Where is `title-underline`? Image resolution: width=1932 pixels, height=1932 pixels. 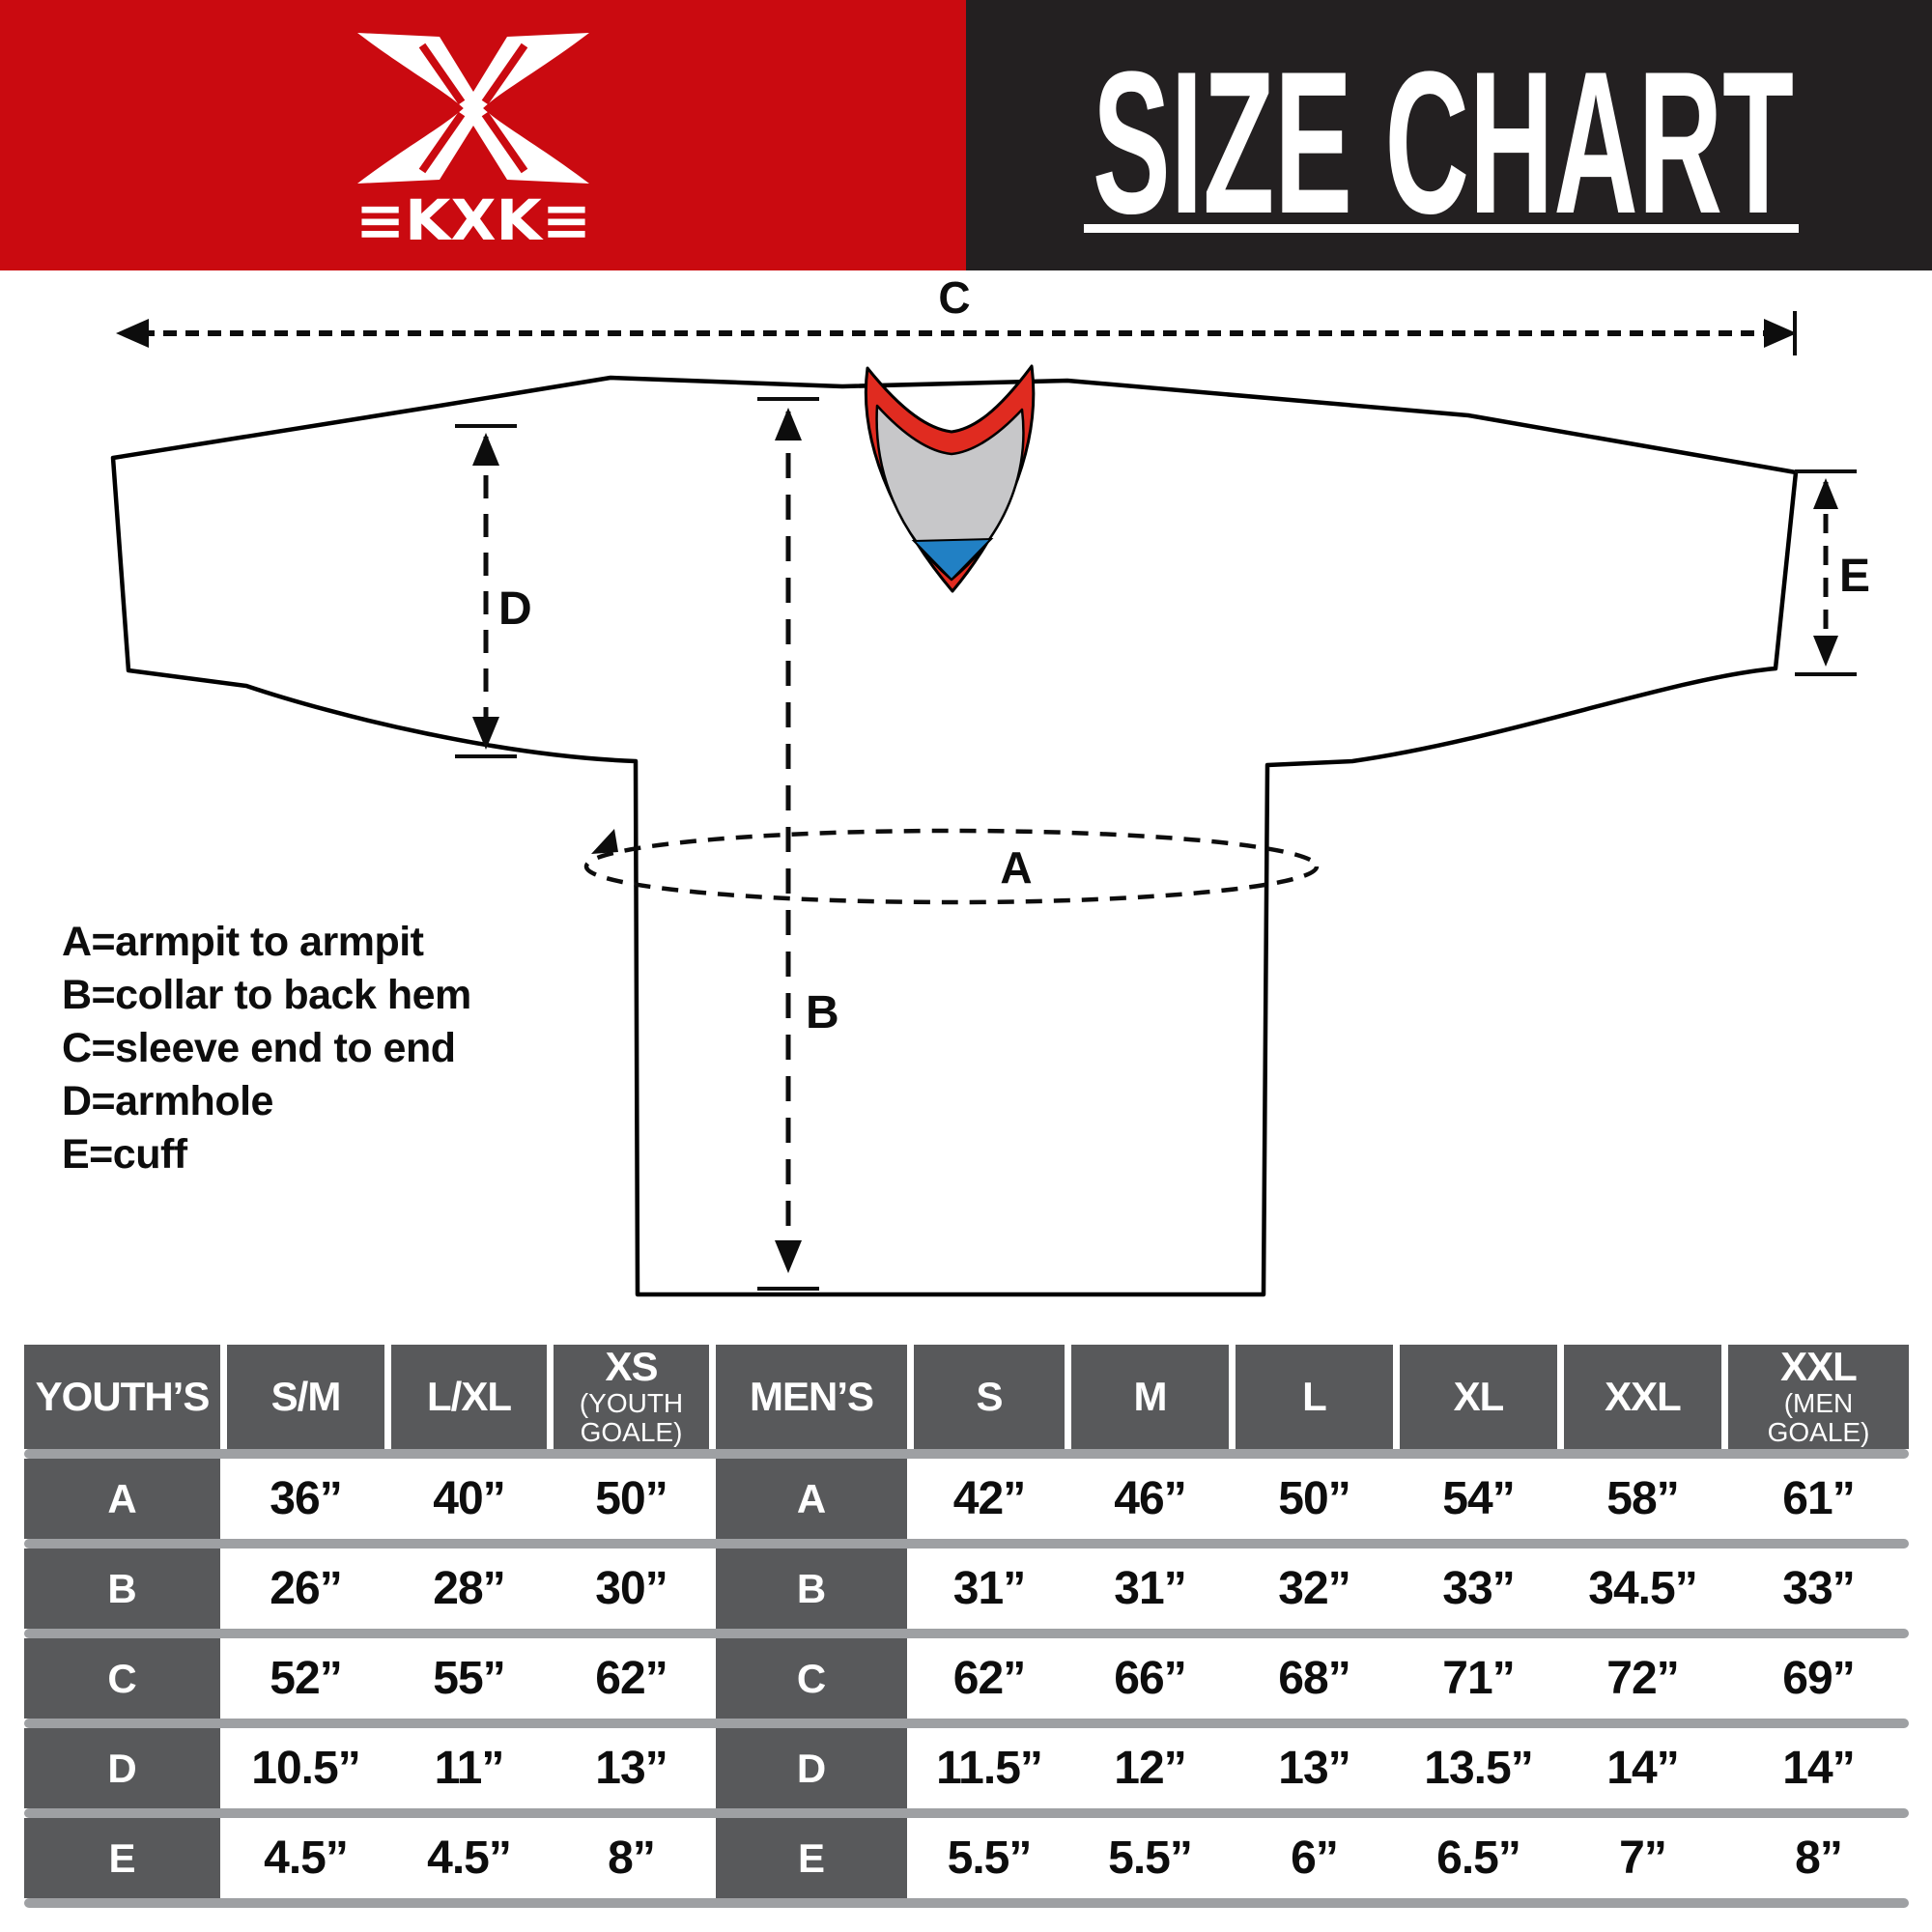 title-underline is located at coordinates (1441, 228).